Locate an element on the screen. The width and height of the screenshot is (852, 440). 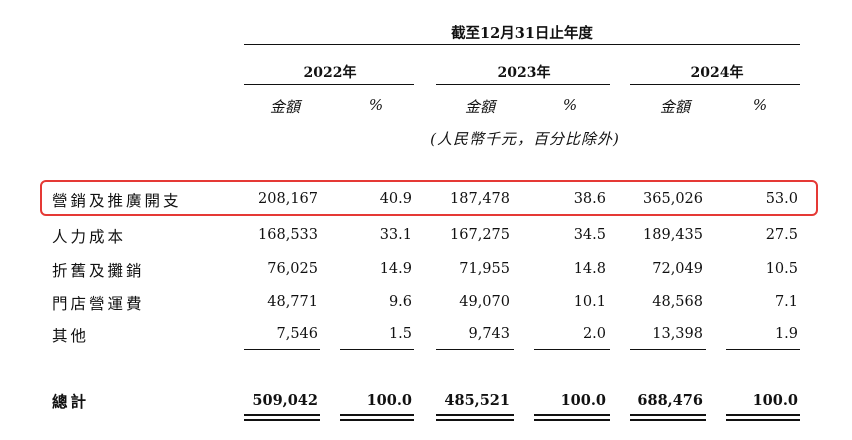
total-double-rule-2023-pct-b is located at coordinates (572, 420).